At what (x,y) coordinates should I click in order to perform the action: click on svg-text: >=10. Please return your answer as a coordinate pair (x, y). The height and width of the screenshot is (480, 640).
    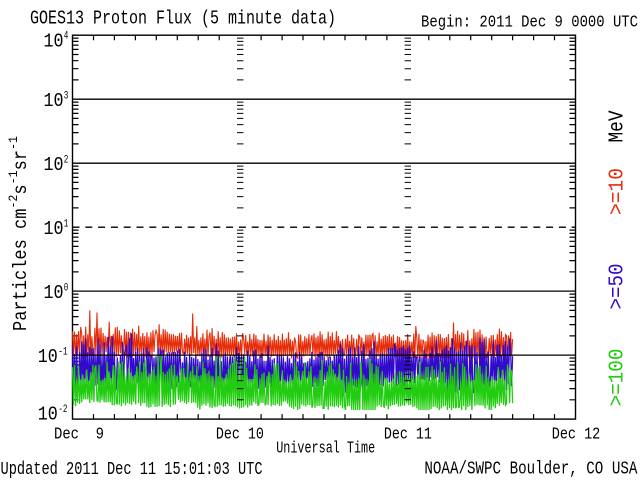
    Looking at the image, I should click on (618, 191).